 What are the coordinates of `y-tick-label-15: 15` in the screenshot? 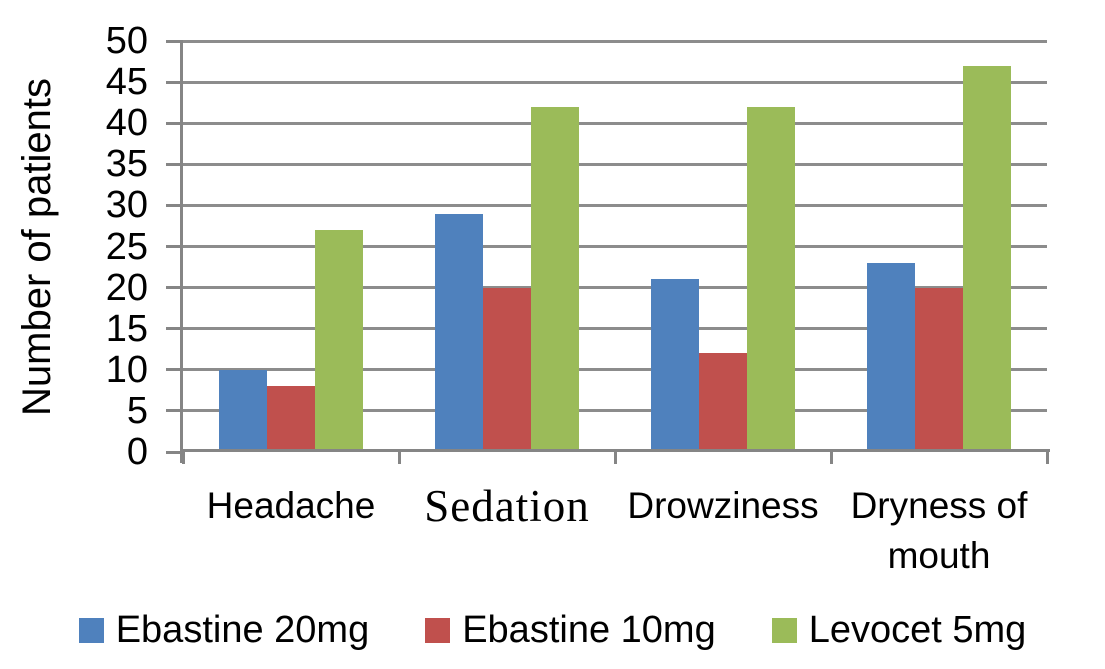 It's located at (126, 328).